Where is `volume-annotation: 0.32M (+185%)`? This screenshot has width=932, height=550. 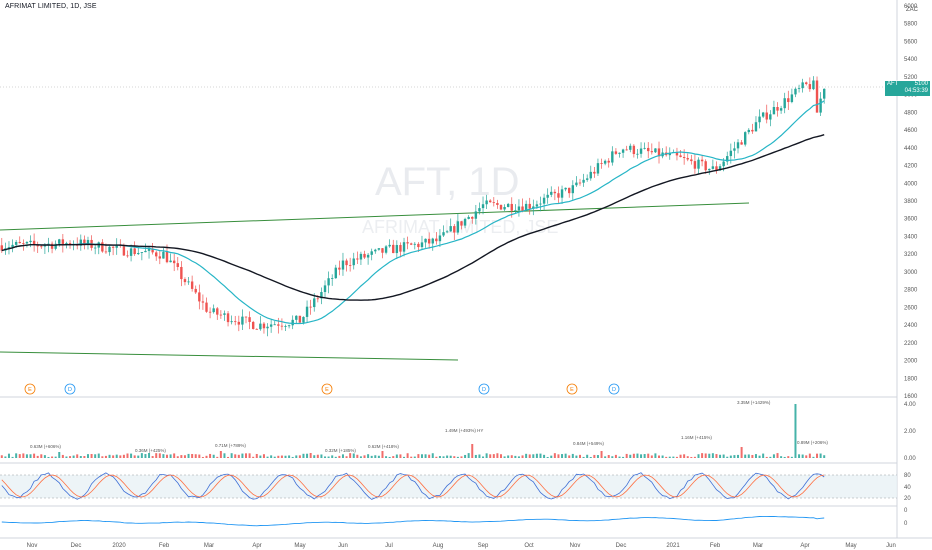 volume-annotation: 0.32M (+185%) is located at coordinates (340, 450).